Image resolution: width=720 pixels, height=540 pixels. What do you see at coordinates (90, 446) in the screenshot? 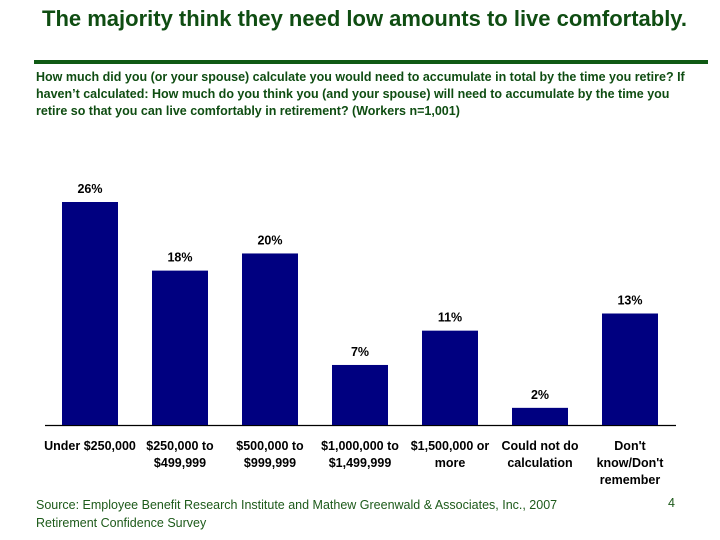
I see `category-label: Under $250,000` at bounding box center [90, 446].